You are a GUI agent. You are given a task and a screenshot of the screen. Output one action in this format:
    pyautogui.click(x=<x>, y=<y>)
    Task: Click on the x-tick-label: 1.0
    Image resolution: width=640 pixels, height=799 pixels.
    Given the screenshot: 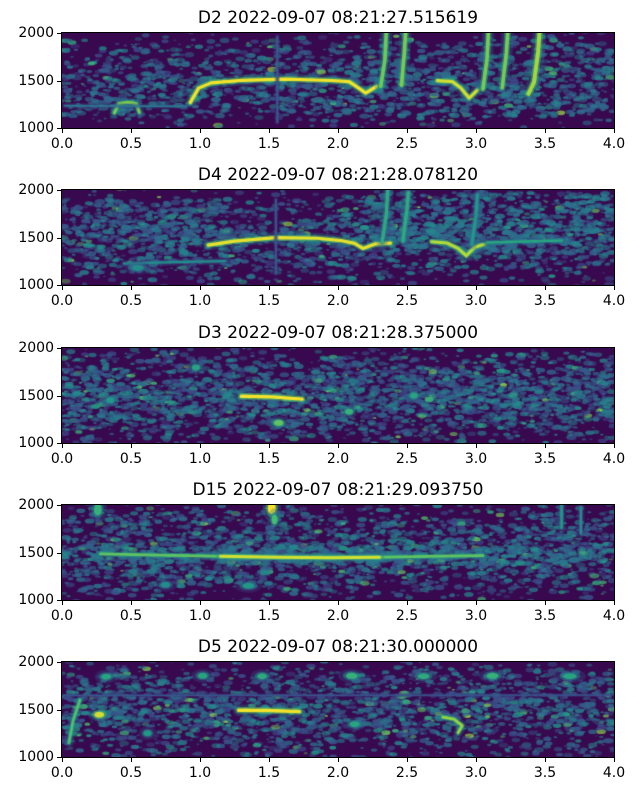 What is the action you would take?
    pyautogui.click(x=200, y=301)
    